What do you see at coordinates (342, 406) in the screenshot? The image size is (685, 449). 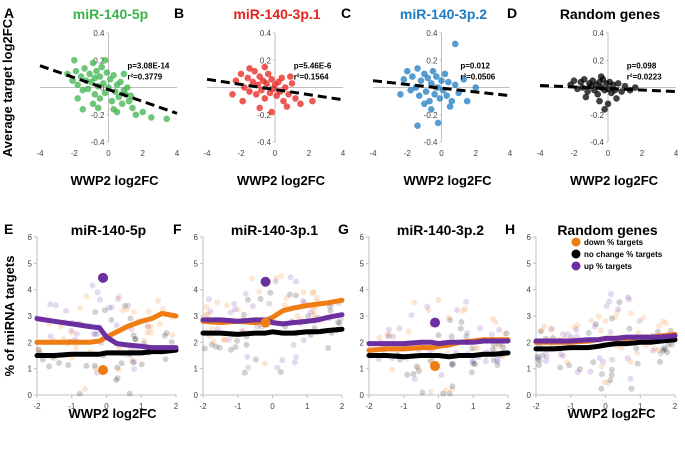 I see `x-tick-label: 2` at bounding box center [342, 406].